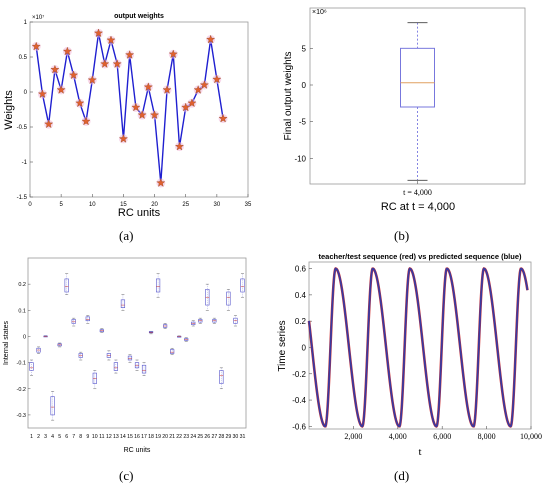 The image size is (550, 487). Describe the element at coordinates (282, 345) in the screenshot. I see `chart-d-ylabel: Time series` at that location.